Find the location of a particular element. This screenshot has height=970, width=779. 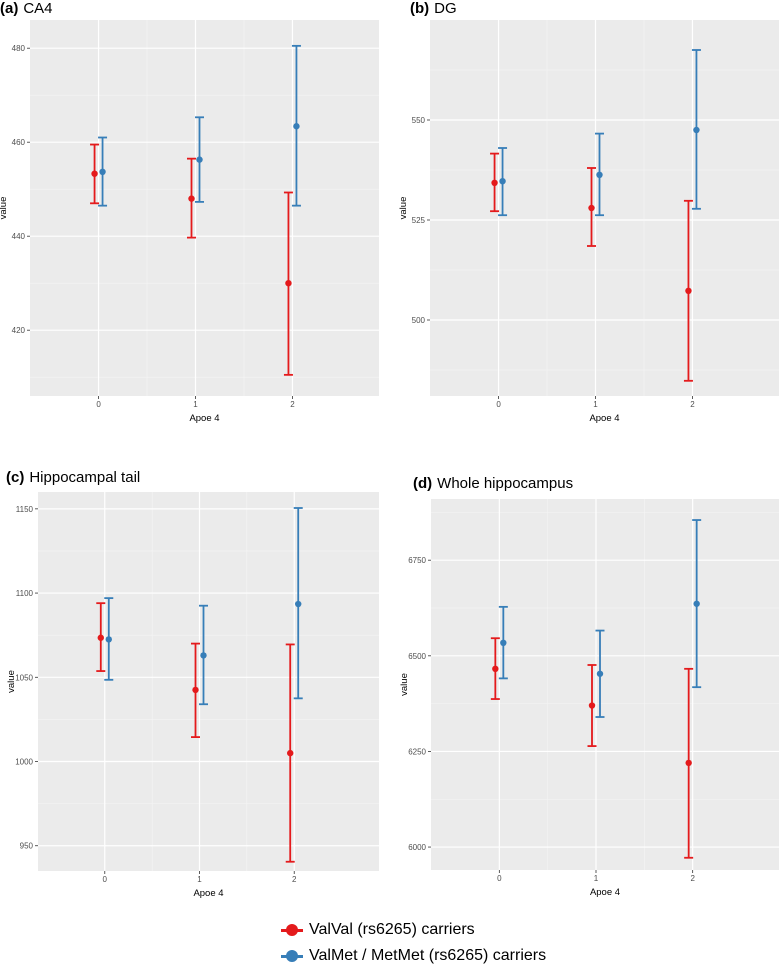

y-tick-label: 1150 is located at coordinates (25, 509).